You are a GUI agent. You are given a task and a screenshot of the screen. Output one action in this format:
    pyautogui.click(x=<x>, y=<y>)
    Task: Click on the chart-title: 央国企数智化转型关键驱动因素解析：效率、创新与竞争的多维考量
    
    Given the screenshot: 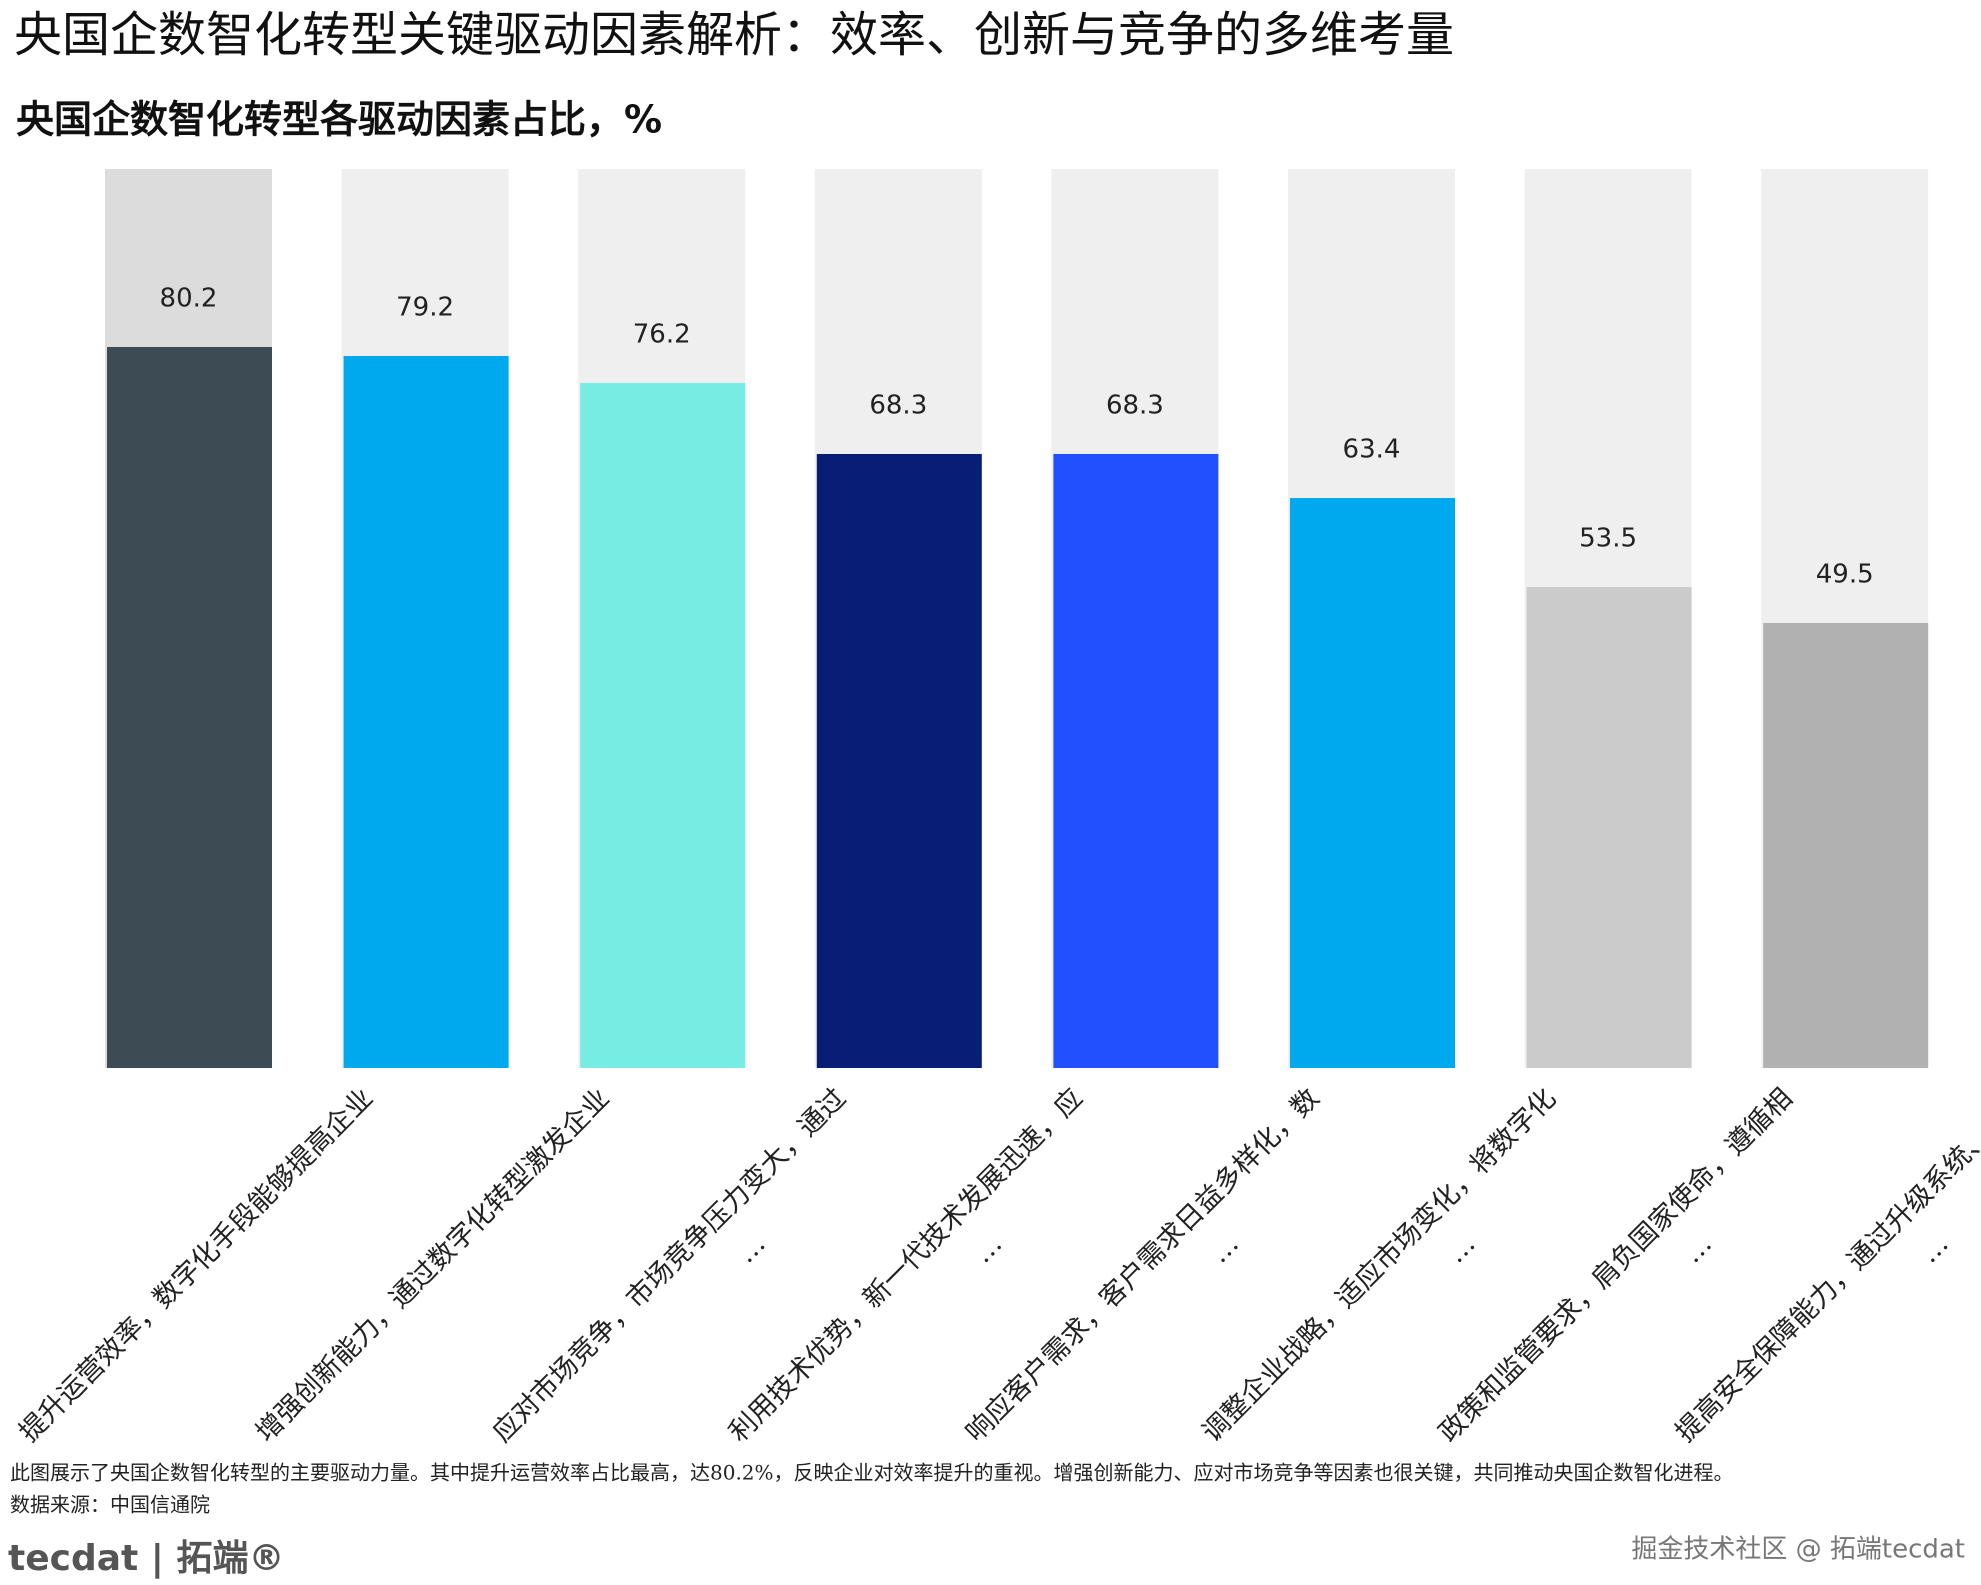 What is the action you would take?
    pyautogui.click(x=734, y=35)
    